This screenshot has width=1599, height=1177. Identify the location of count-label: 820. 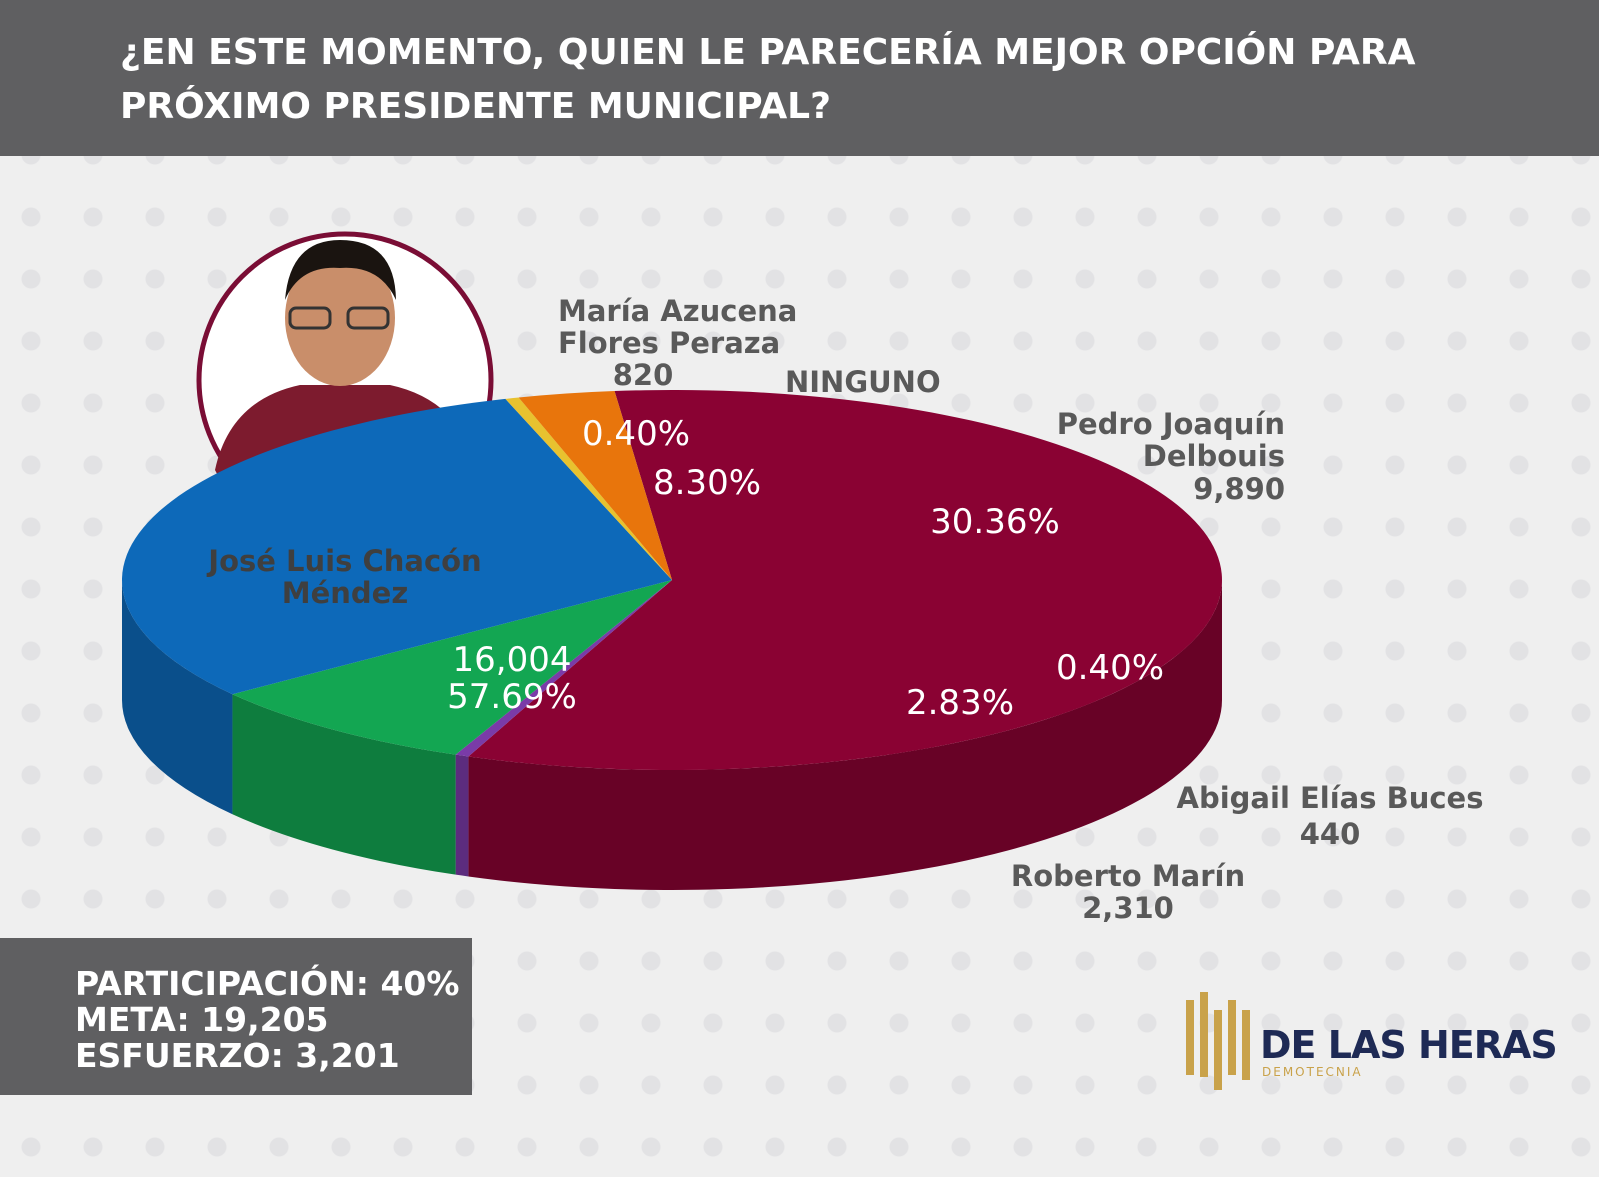
(643, 375).